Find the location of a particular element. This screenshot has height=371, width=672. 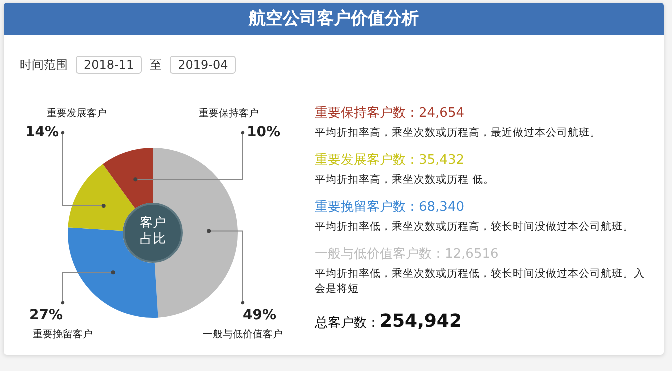

text: 254,942 is located at coordinates (421, 321).